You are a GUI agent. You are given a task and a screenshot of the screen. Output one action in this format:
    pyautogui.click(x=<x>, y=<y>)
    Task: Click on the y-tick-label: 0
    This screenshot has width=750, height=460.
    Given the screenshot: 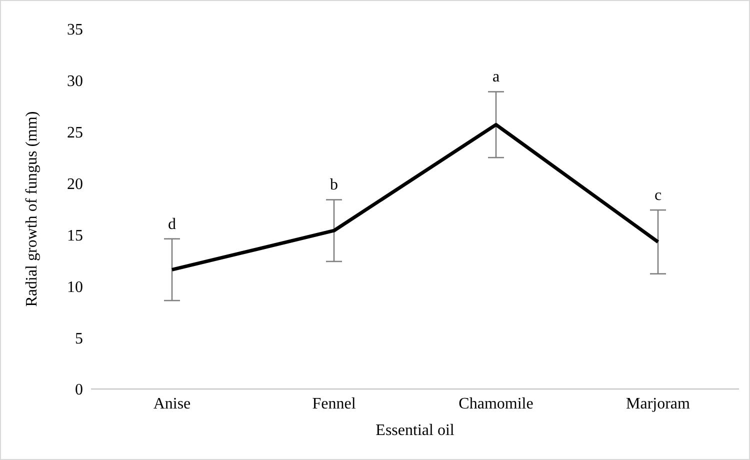 What is the action you would take?
    pyautogui.click(x=79, y=390)
    